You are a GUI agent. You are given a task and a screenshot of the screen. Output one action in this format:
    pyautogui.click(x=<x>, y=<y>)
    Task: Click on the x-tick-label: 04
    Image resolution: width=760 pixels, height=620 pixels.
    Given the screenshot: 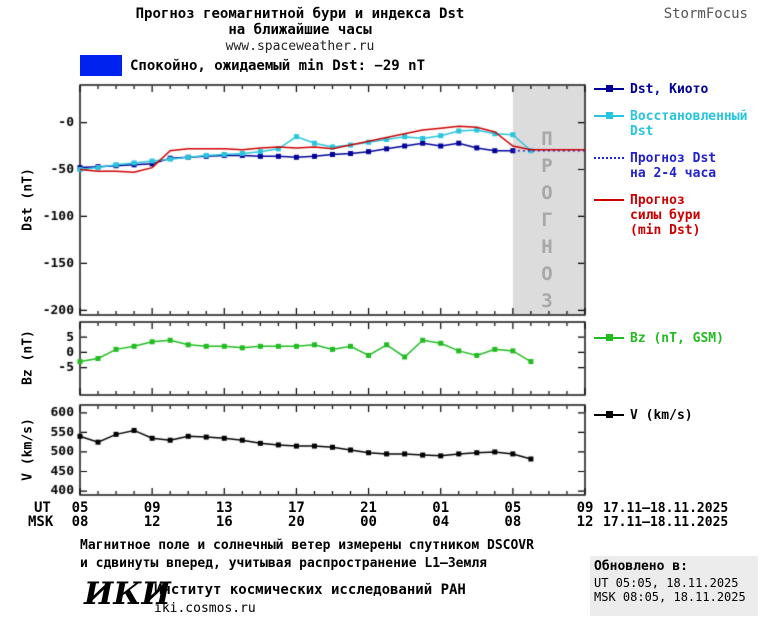 What is the action you would take?
    pyautogui.click(x=441, y=522)
    